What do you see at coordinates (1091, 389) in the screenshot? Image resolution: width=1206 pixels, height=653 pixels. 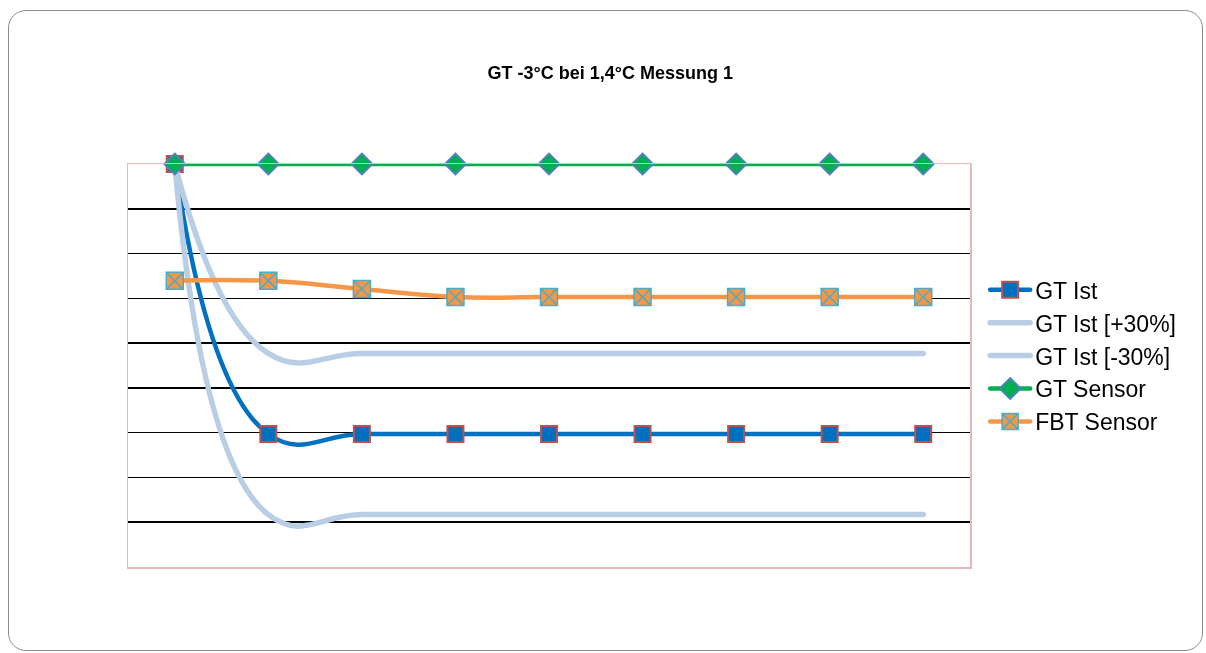 I see `legend-label: GT Sensor` at bounding box center [1091, 389].